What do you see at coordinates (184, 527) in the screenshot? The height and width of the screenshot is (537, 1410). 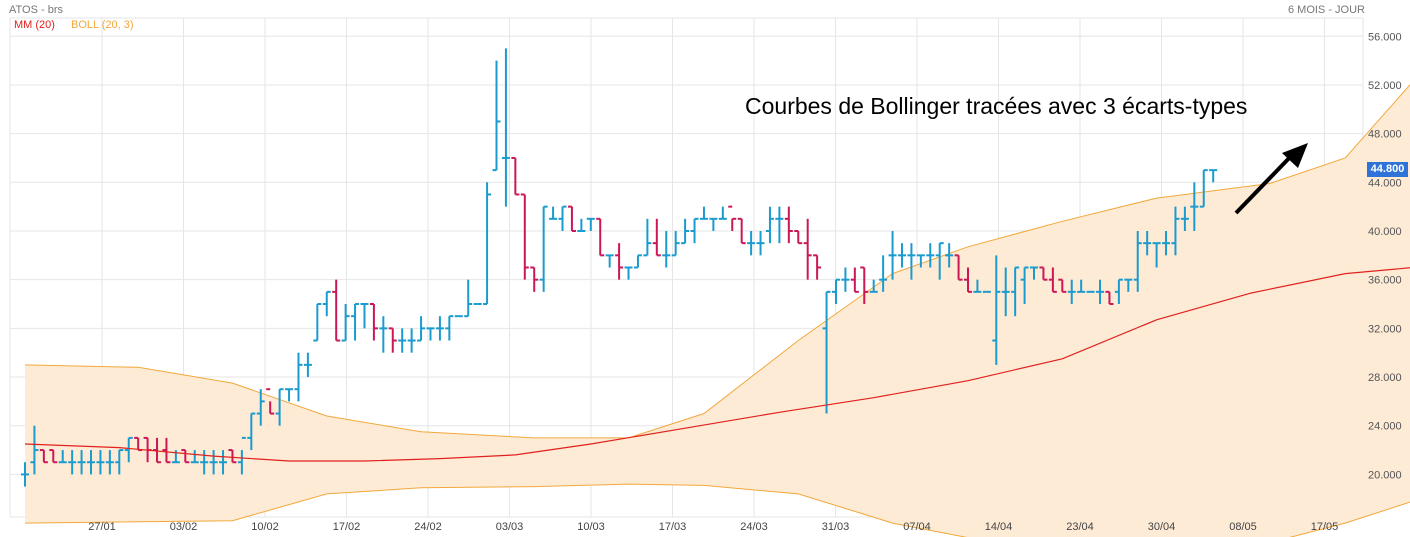 I see `x-tick-label: 03/02` at bounding box center [184, 527].